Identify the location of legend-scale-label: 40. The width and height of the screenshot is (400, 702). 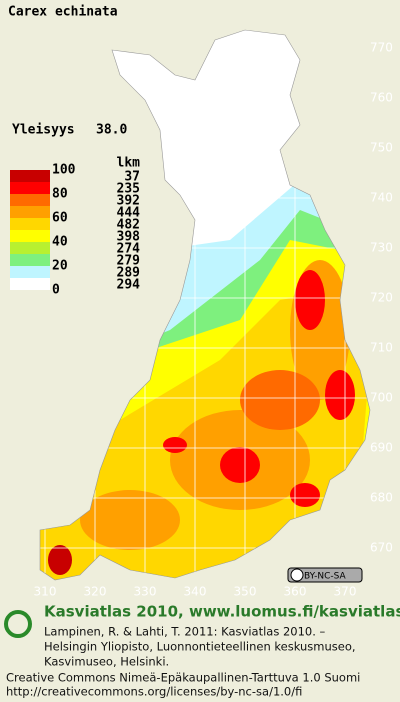
(60, 242).